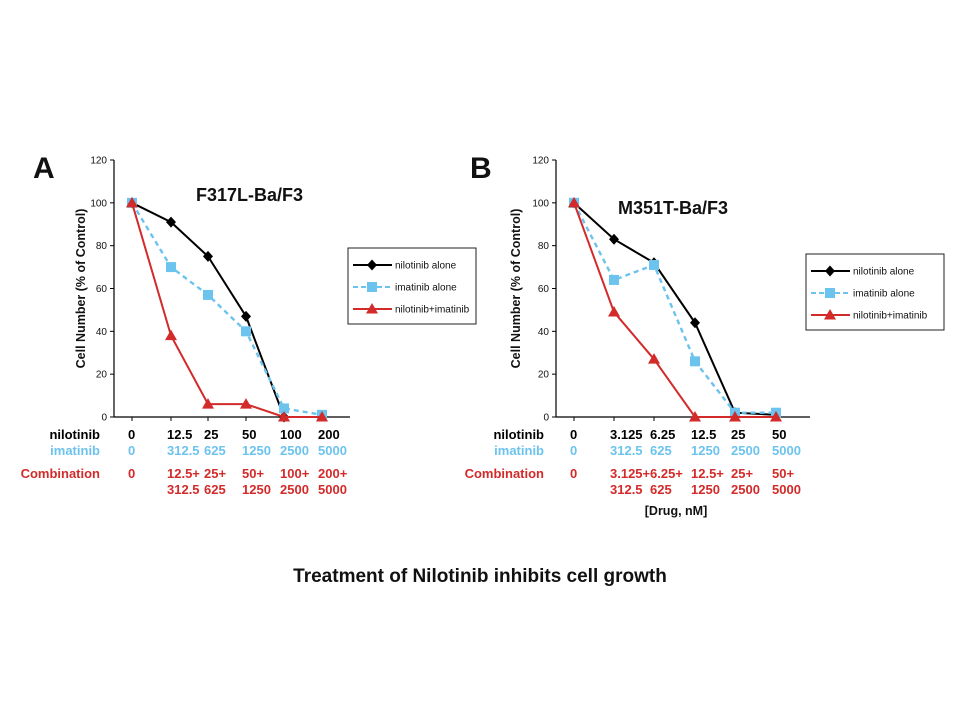  Describe the element at coordinates (519, 450) in the screenshot. I see `dose-row-label: imatinib` at that location.